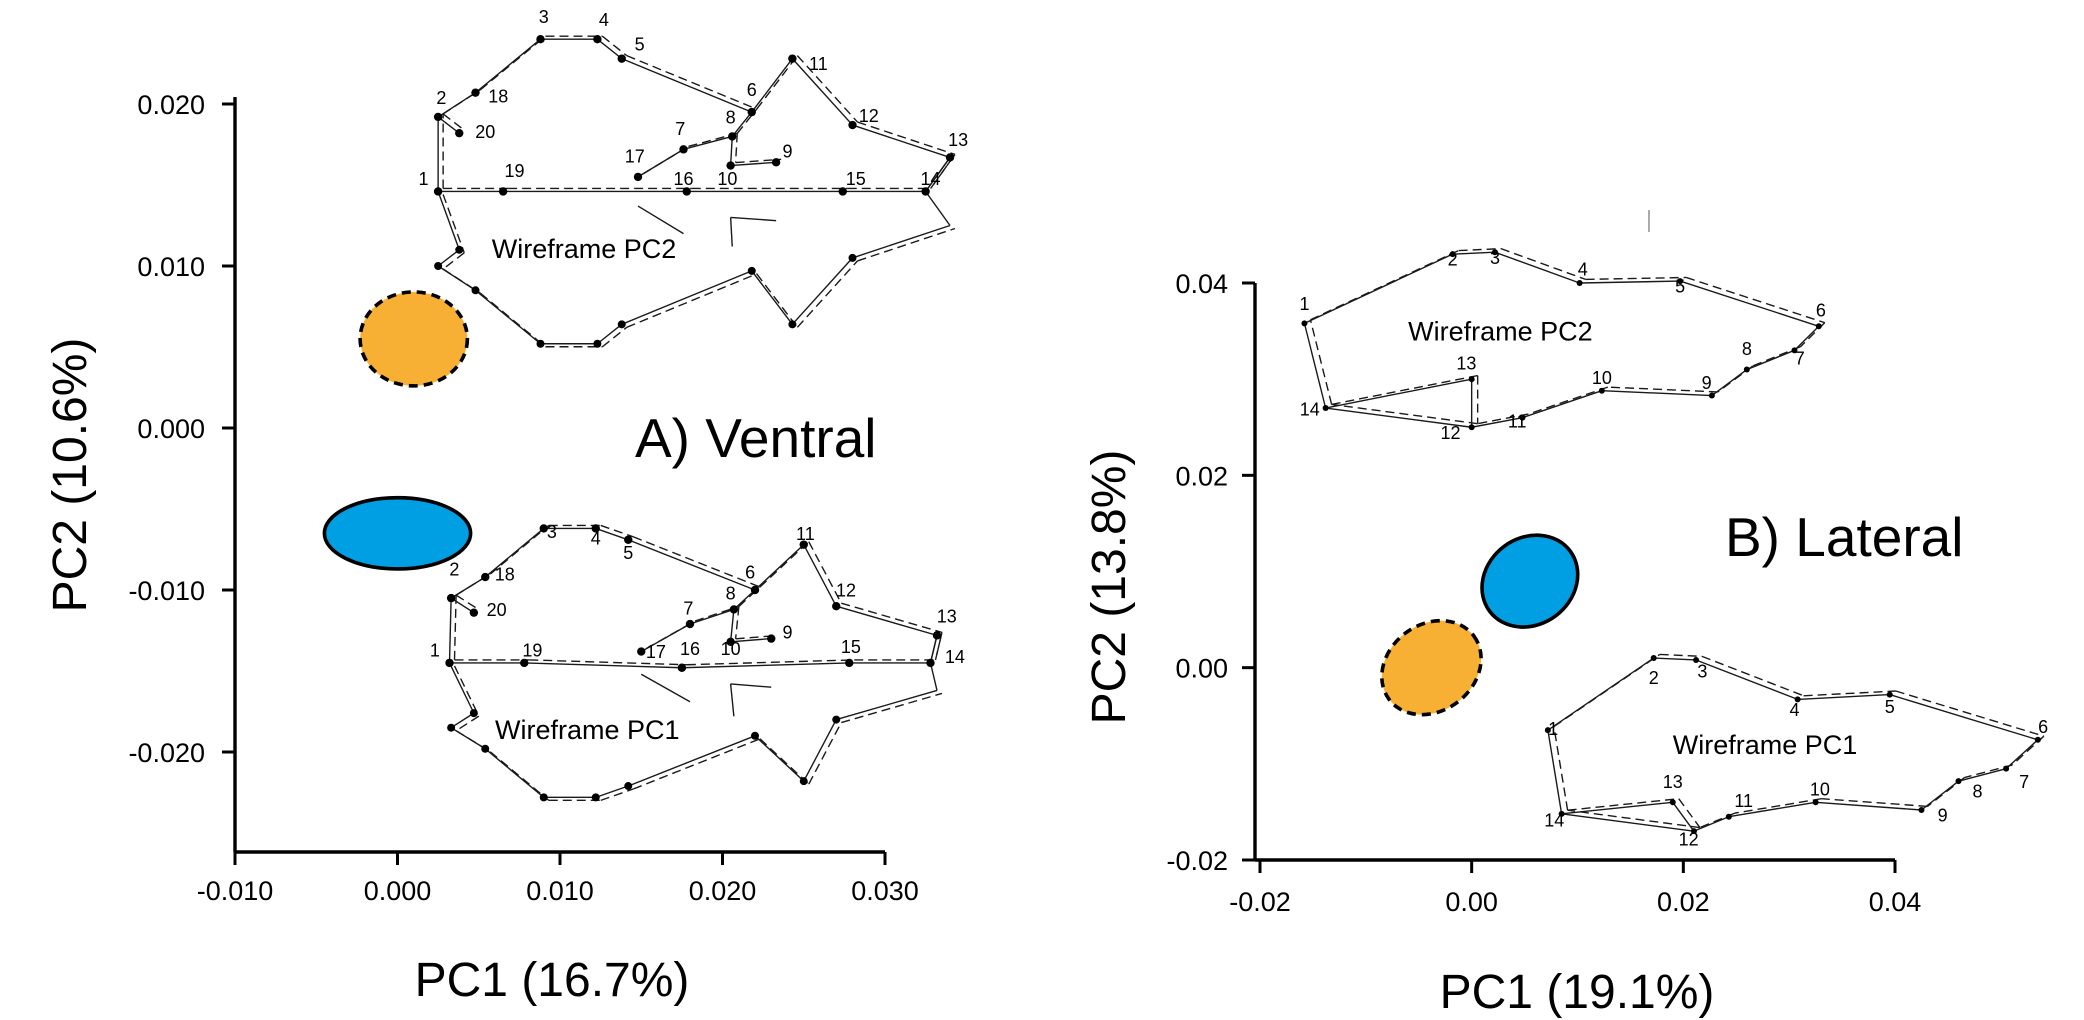 The height and width of the screenshot is (1020, 2084). Describe the element at coordinates (1260, 902) in the screenshot. I see `lateral-x-tick-label: -0.02` at that location.